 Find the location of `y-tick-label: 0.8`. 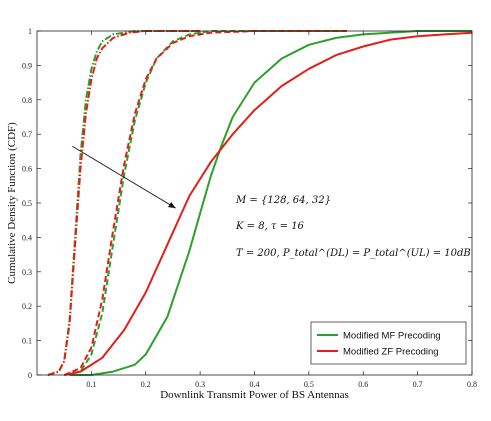

y-tick-label: 0.8 is located at coordinates (27, 100).